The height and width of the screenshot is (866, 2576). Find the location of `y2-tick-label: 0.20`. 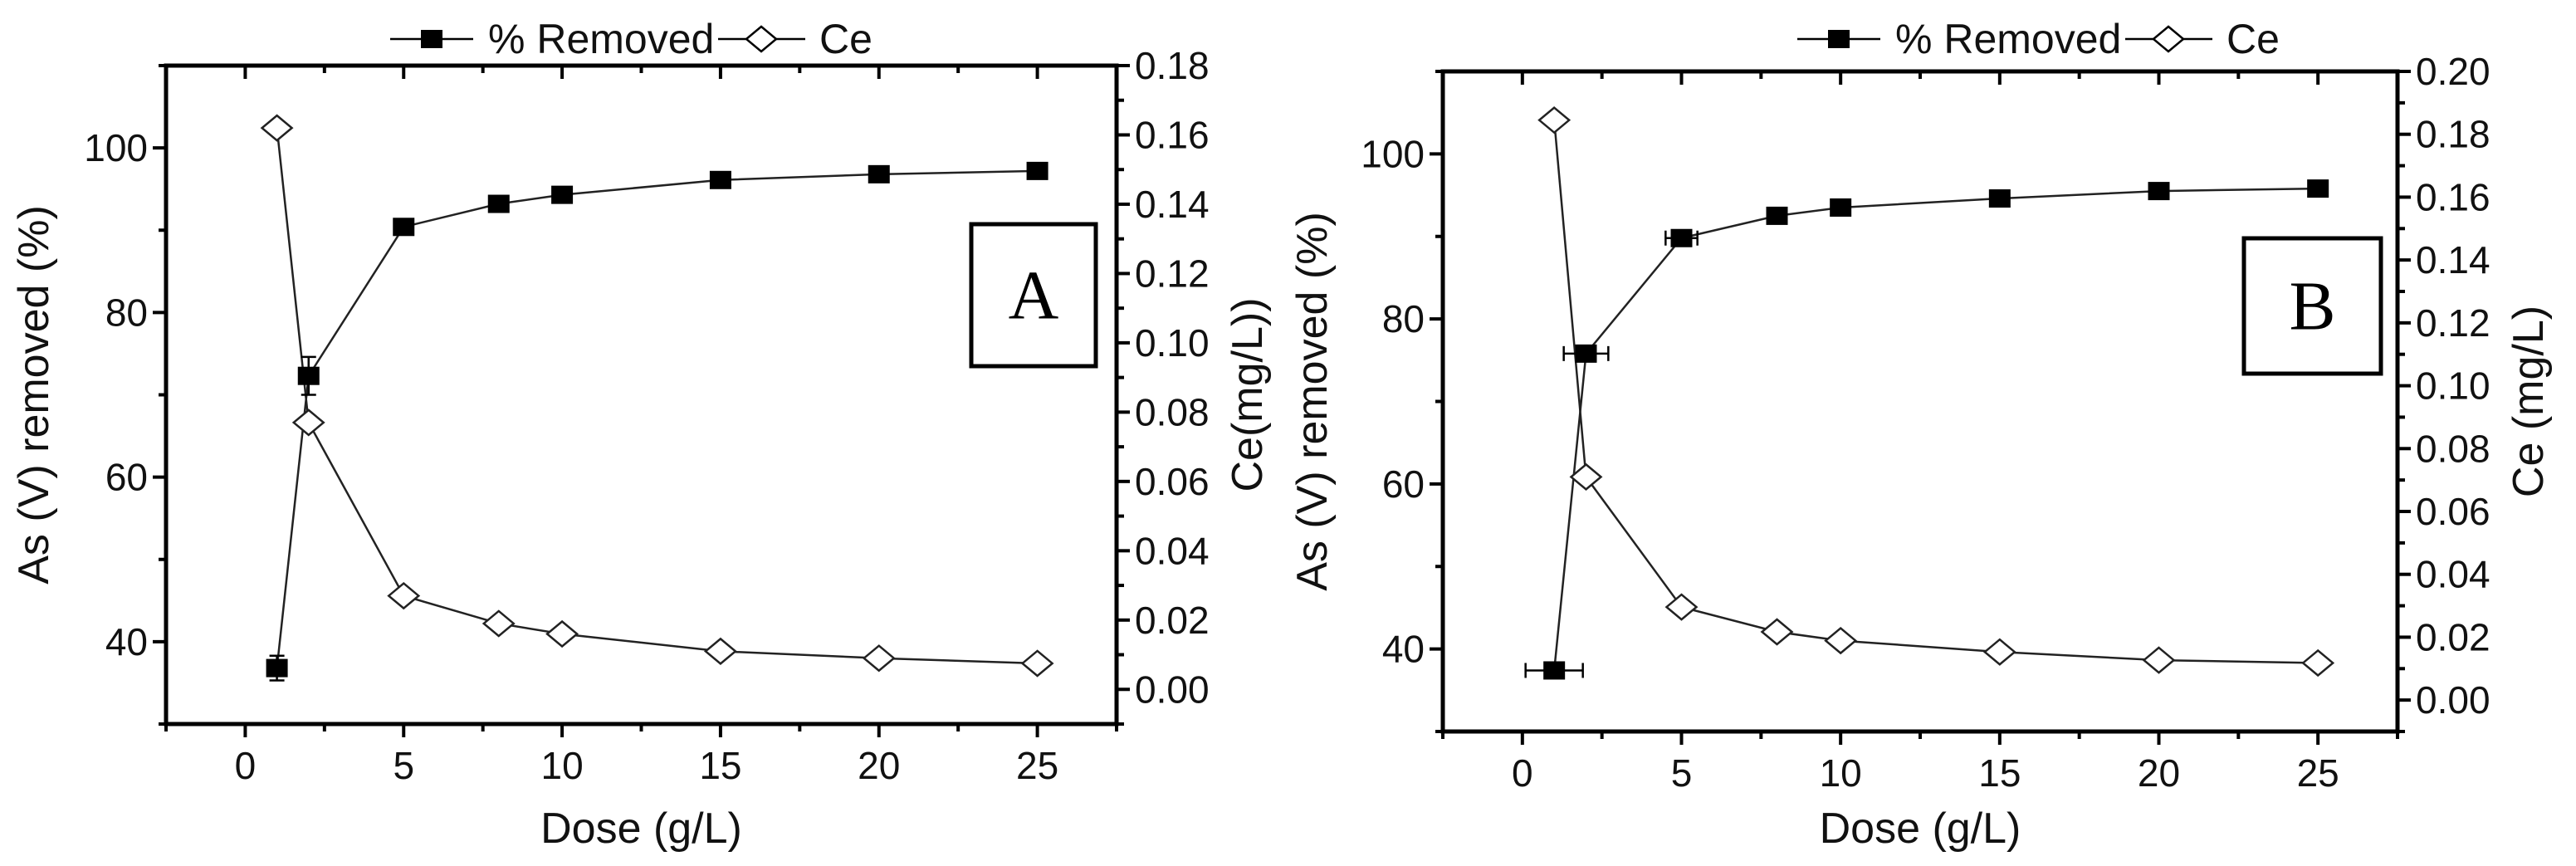

y2-tick-label: 0.20 is located at coordinates (2453, 71).